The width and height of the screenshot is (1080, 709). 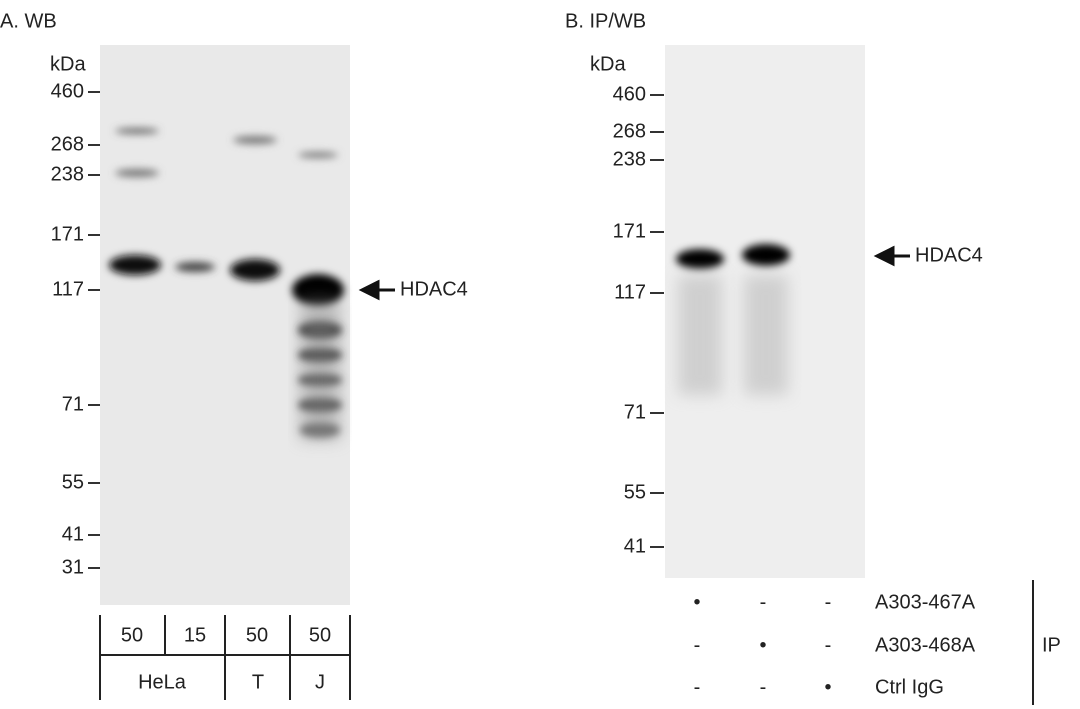 I want to click on antibody-label: A303-468A, so click(x=925, y=645).